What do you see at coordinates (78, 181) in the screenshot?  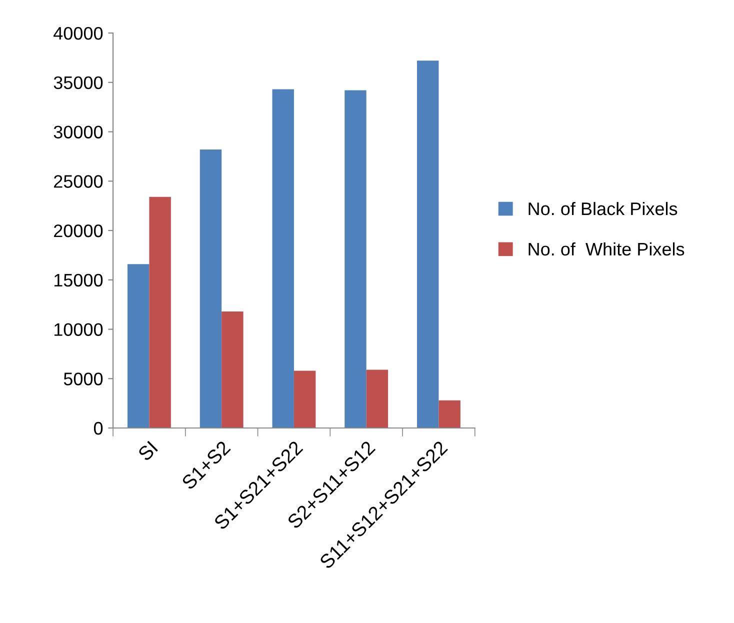 I see `y-tick-label: 25000` at bounding box center [78, 181].